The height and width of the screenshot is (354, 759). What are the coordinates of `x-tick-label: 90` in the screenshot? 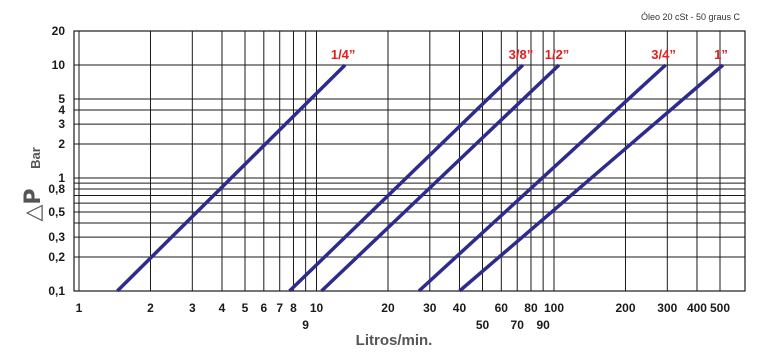 It's located at (543, 325).